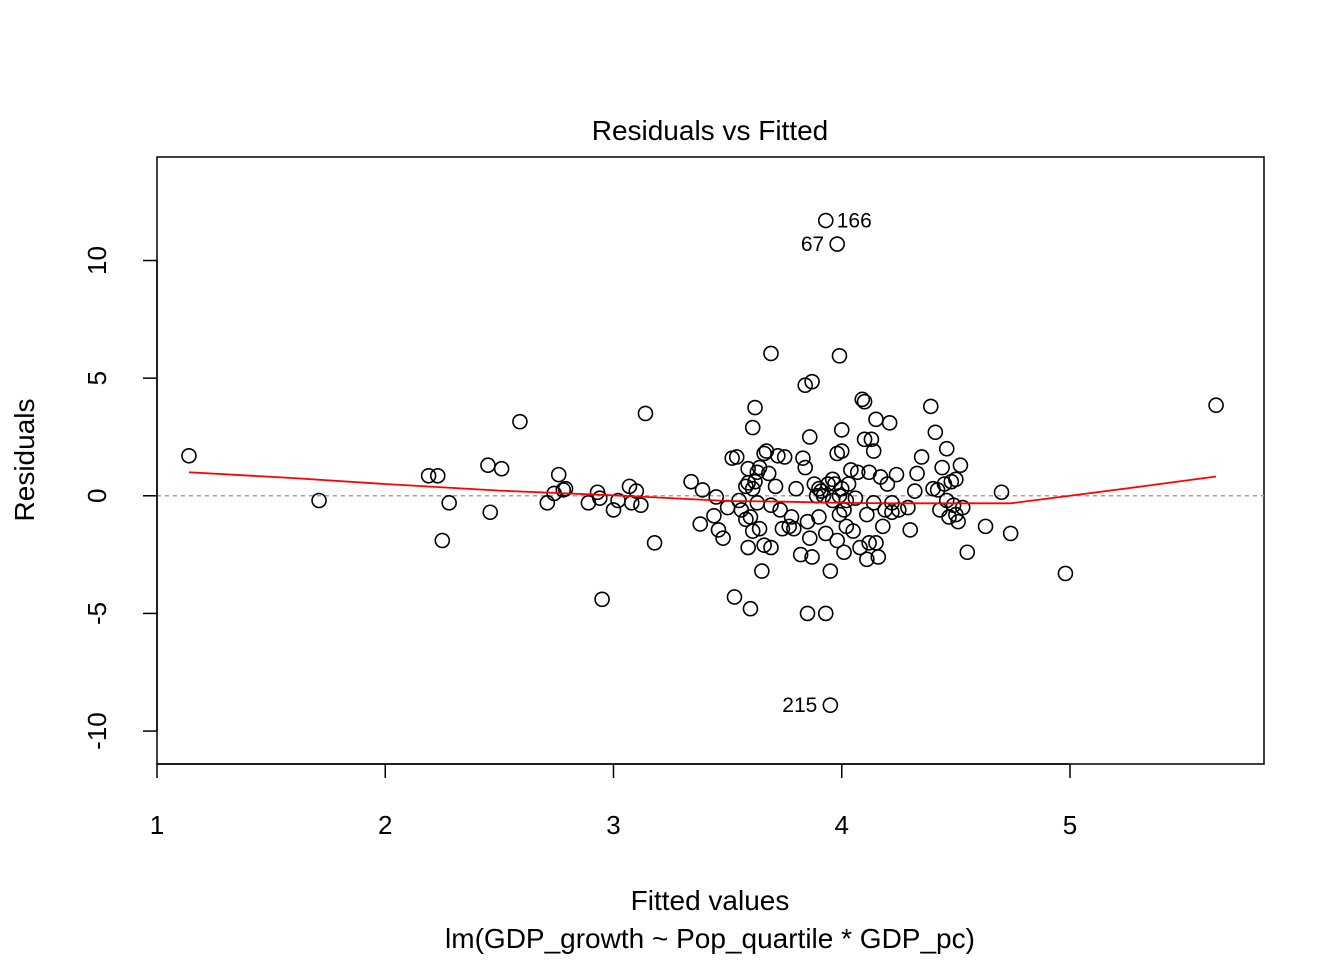  I want to click on outlier-labels: 166 67 215, so click(827, 464).